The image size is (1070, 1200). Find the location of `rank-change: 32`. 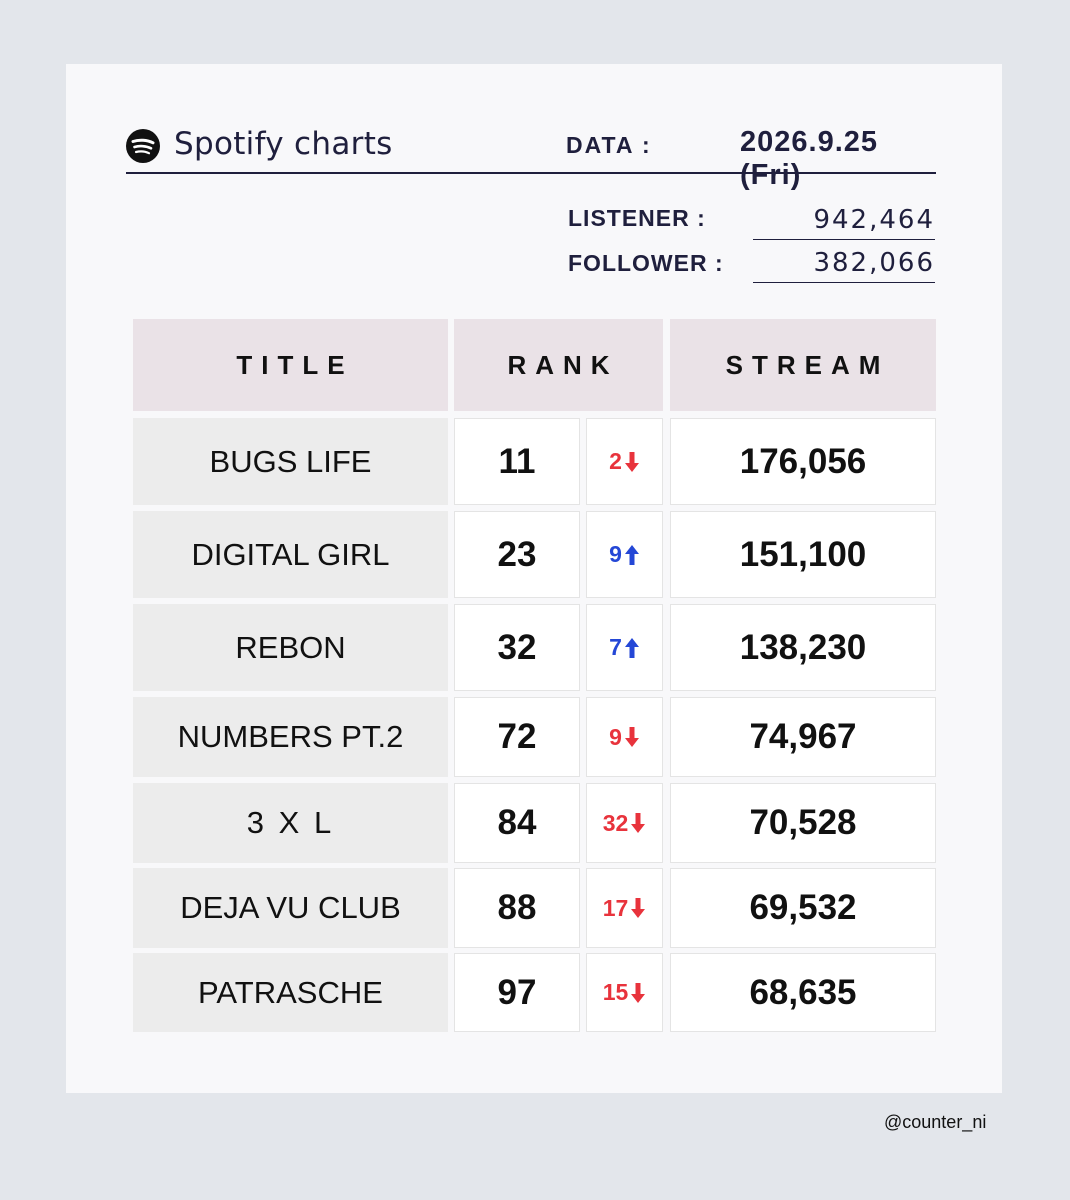

rank-change: 32 is located at coordinates (624, 823).